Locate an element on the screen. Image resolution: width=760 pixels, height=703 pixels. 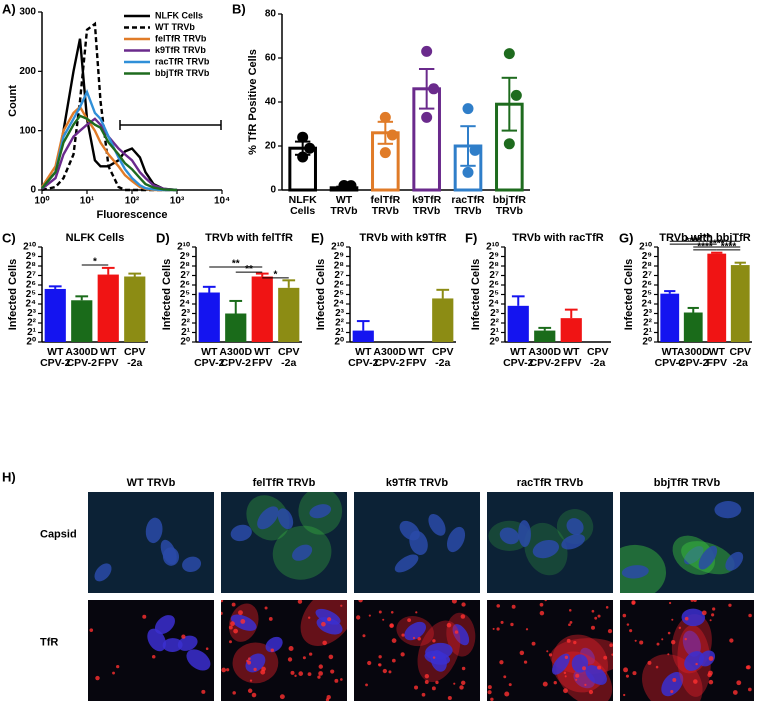
x-tick-label: WT FPV is located at coordinates (716, 357).